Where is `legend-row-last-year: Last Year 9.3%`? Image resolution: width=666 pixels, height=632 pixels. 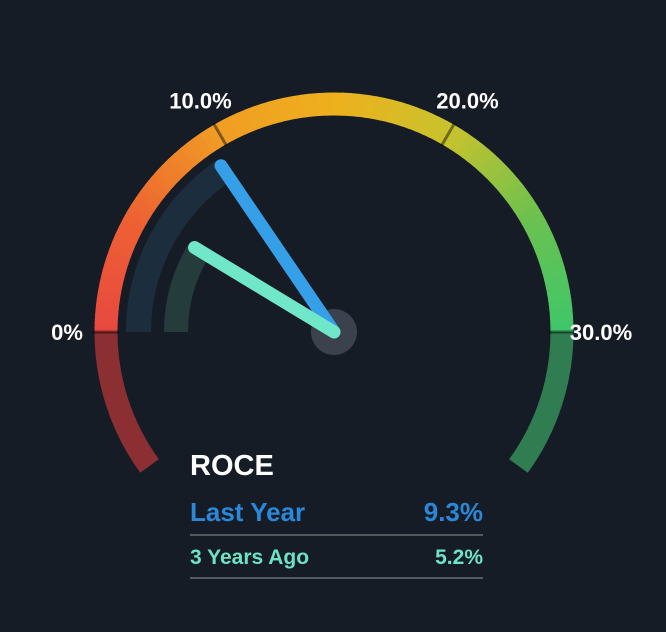
legend-row-last-year: Last Year 9.3% is located at coordinates (336, 516).